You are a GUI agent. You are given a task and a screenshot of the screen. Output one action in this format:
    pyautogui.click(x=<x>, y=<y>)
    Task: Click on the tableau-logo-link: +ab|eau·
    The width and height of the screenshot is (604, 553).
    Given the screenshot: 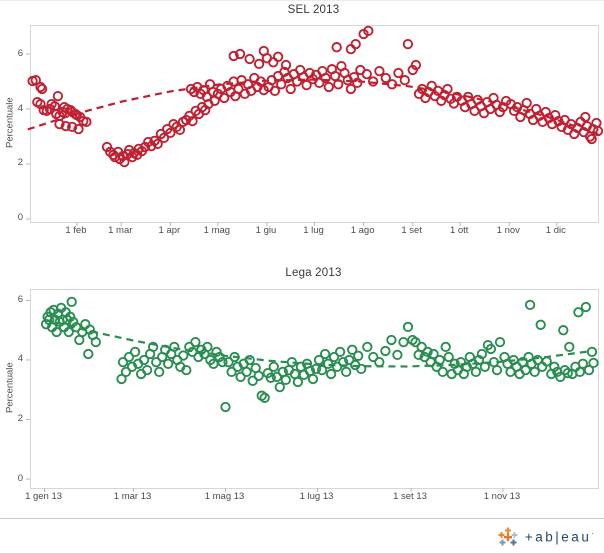 What is the action you would take?
    pyautogui.click(x=546, y=537)
    